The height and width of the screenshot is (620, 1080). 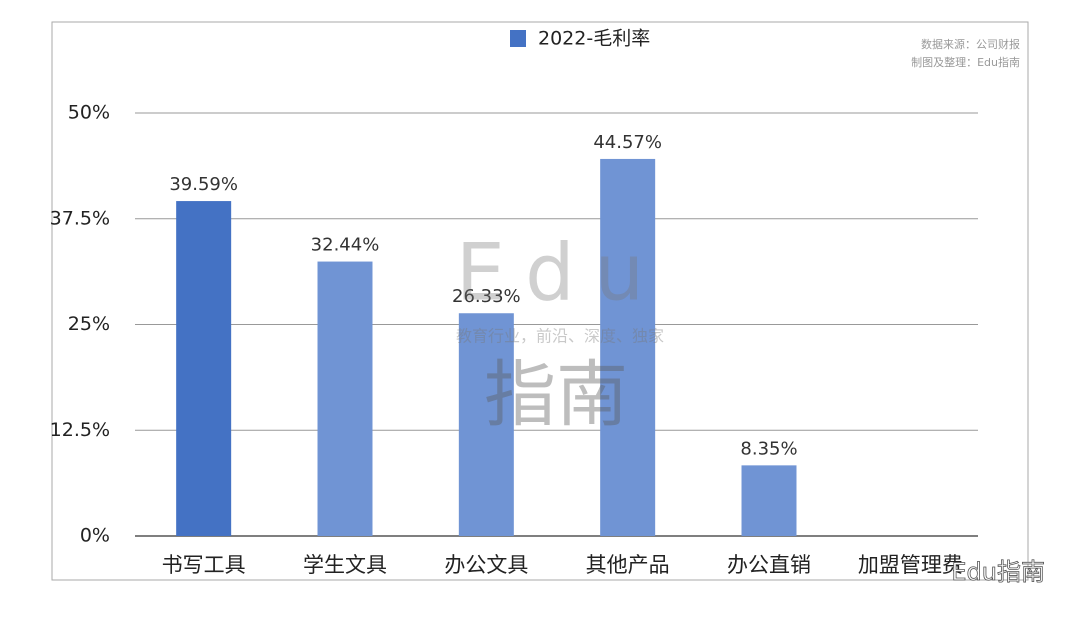 What do you see at coordinates (594, 39) in the screenshot?
I see `legend-label: 2022-毛利率` at bounding box center [594, 39].